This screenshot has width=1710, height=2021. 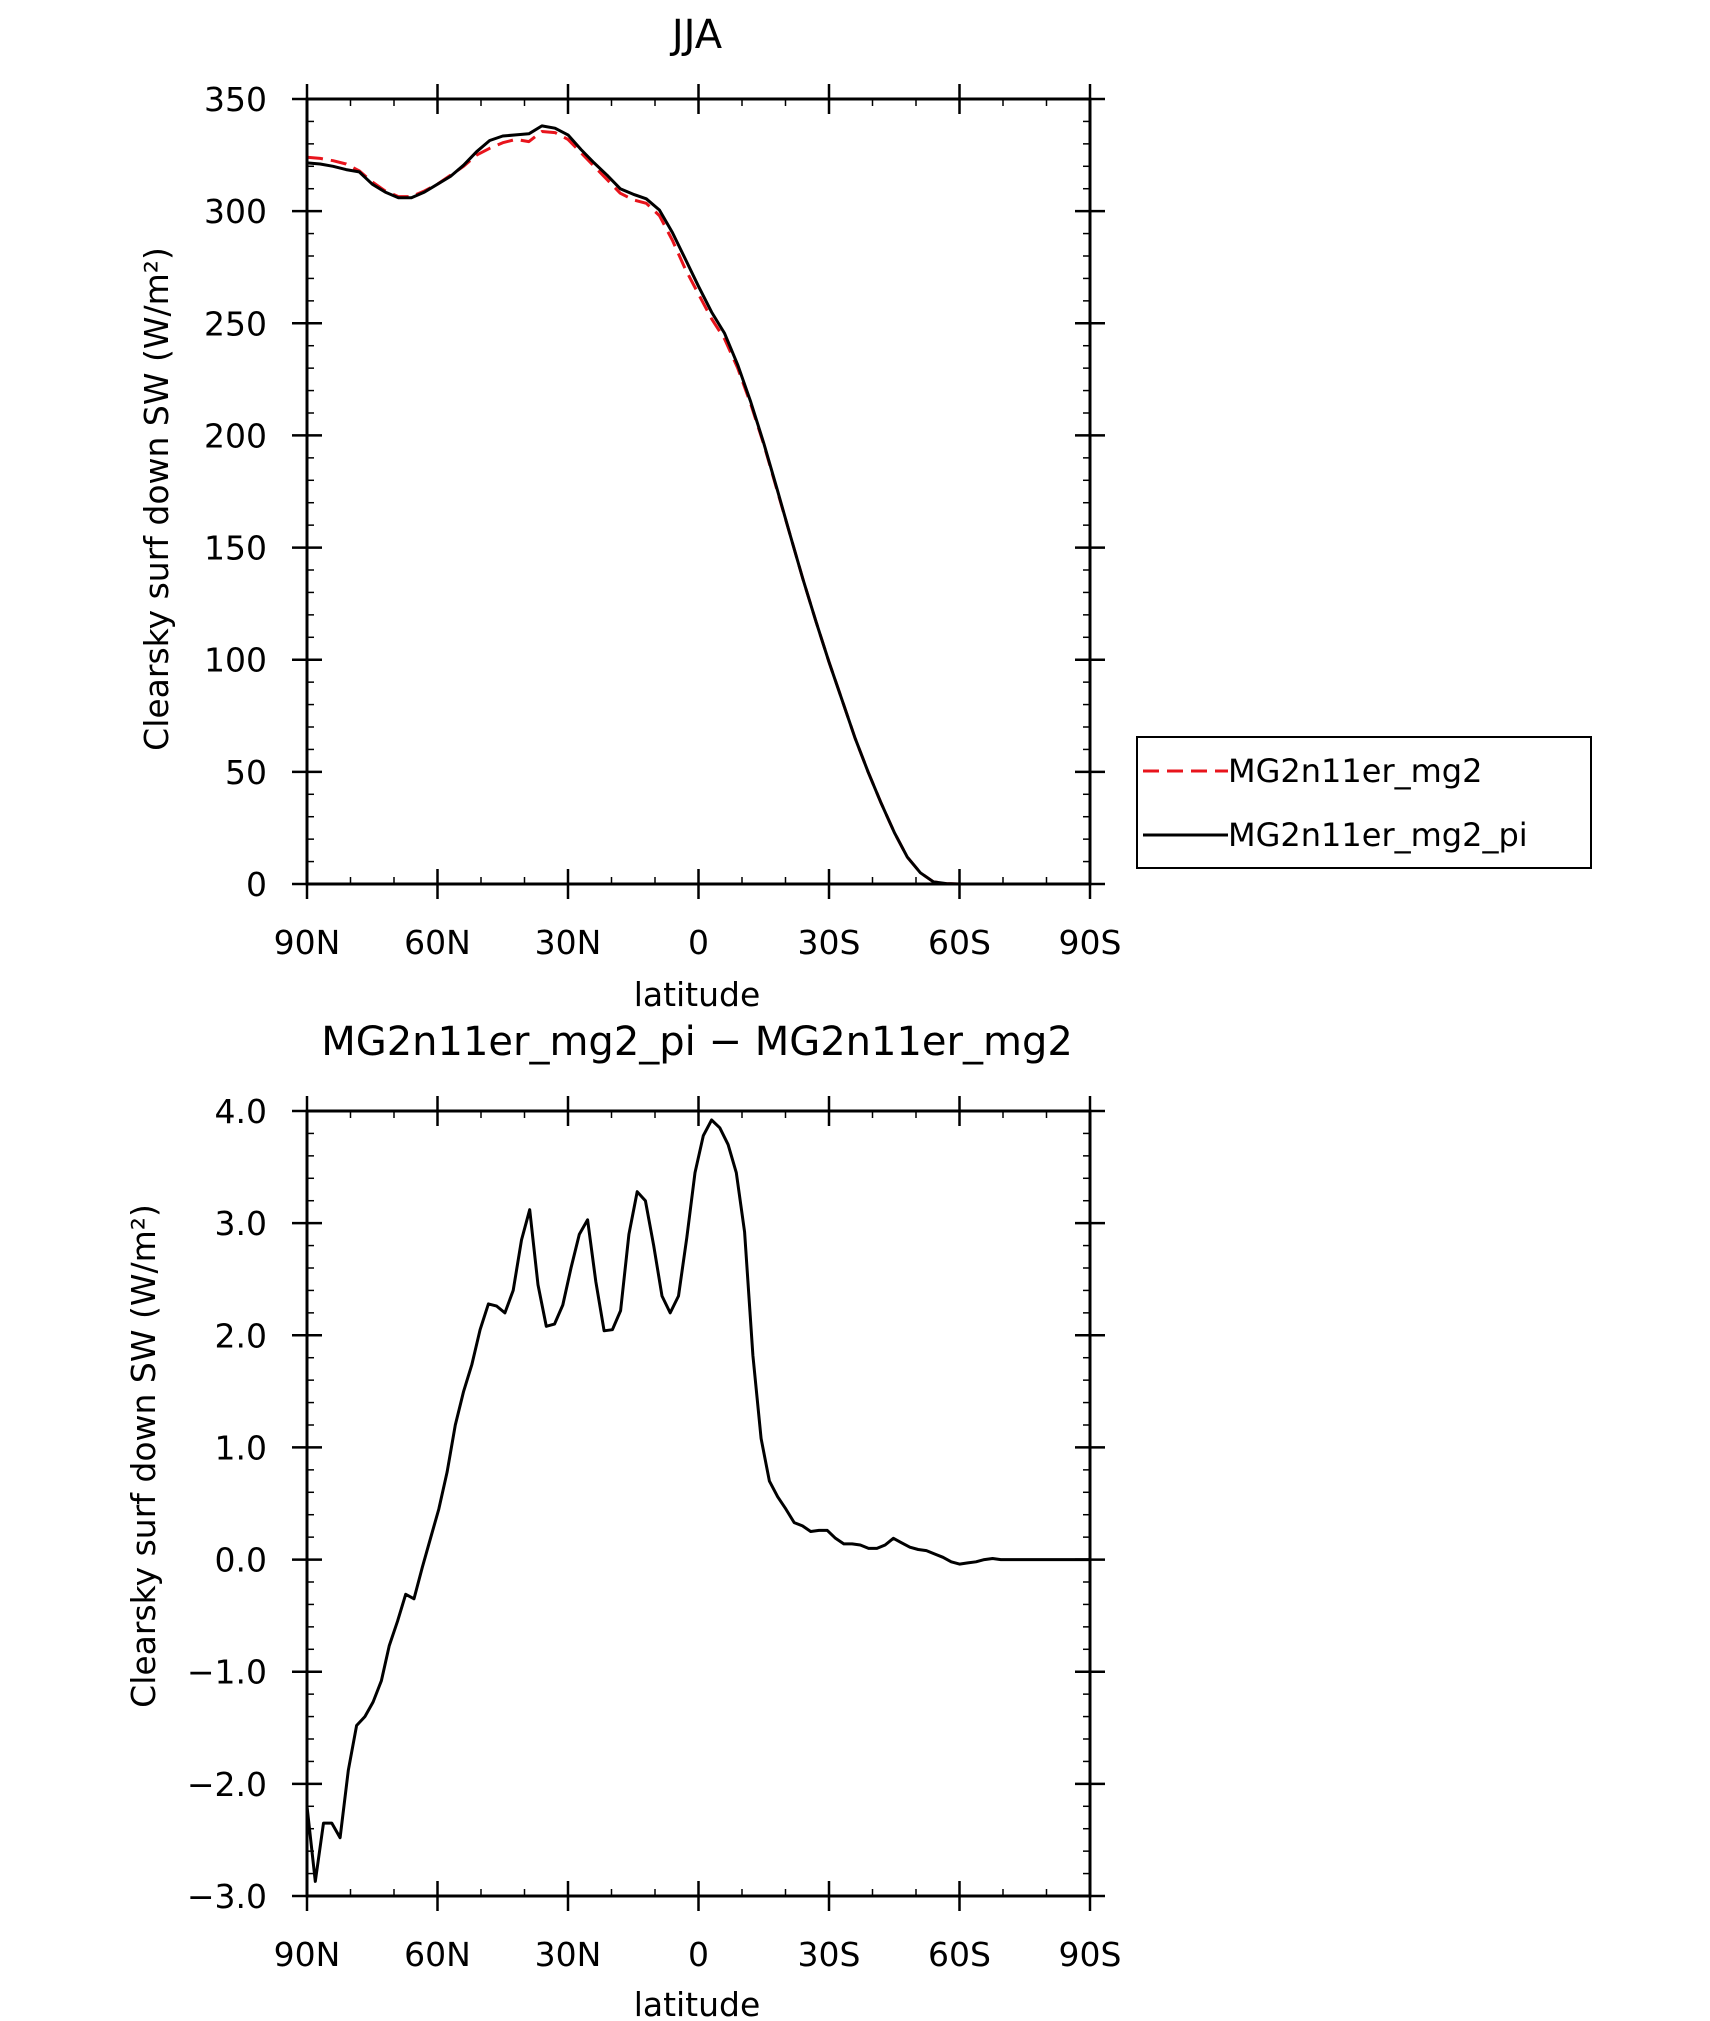 What do you see at coordinates (241, 1111) in the screenshot?
I see `y-tick-label: 4.0` at bounding box center [241, 1111].